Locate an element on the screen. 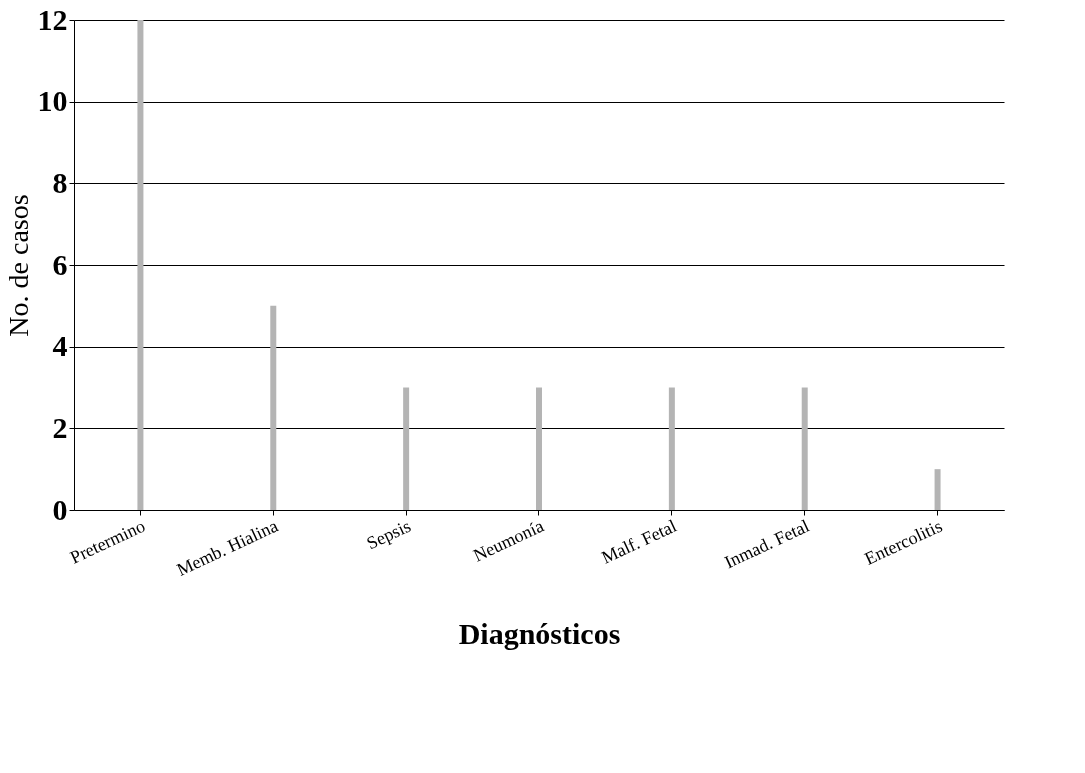 Image resolution: width=1085 pixels, height=773 pixels. y-tick-label: 4 is located at coordinates (60, 346).